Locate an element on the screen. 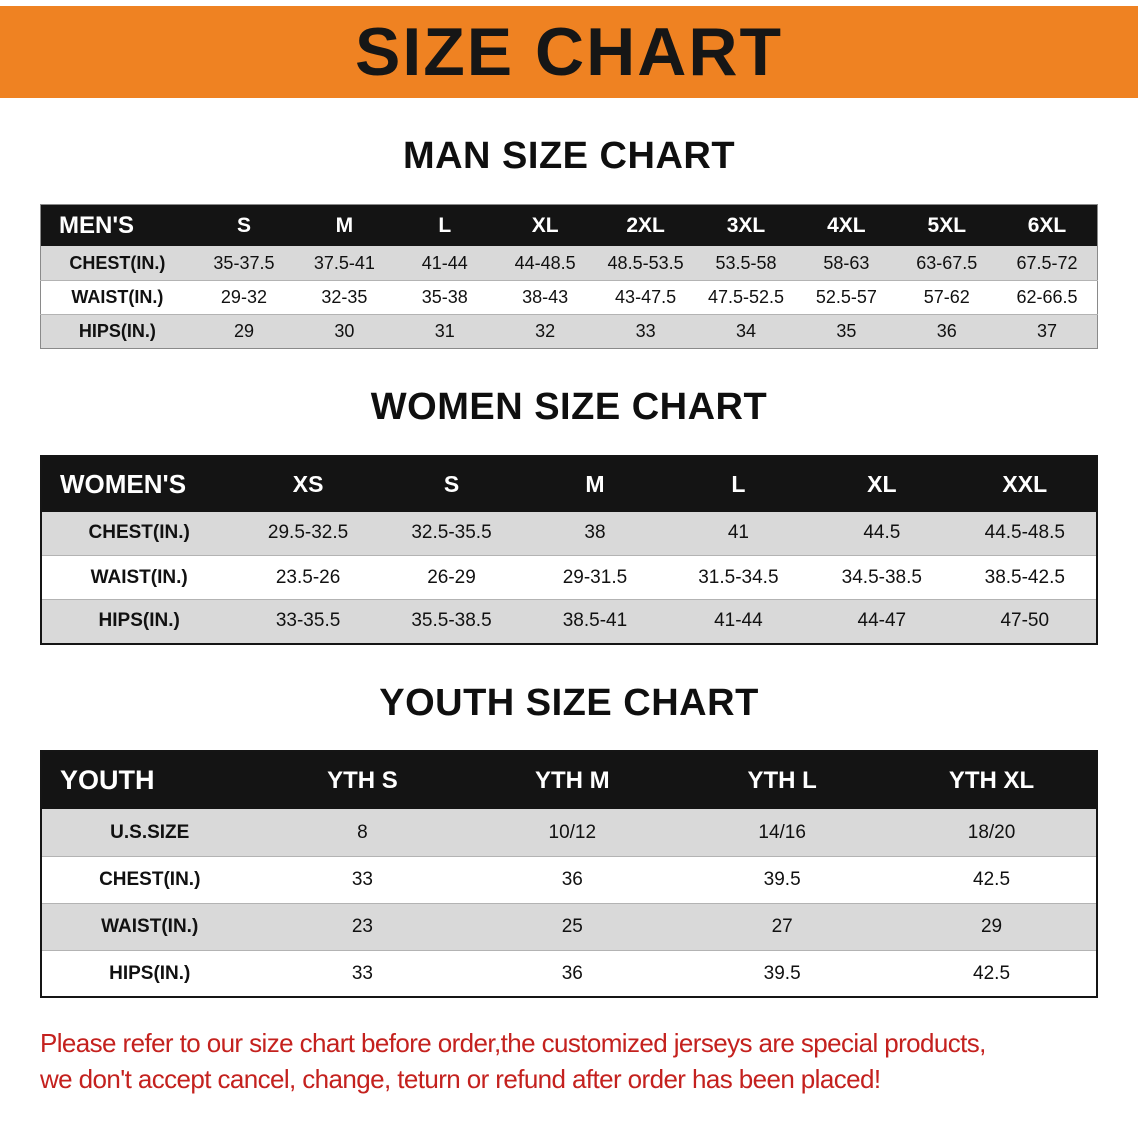  size-value-cell: 26-29 is located at coordinates (451, 577).